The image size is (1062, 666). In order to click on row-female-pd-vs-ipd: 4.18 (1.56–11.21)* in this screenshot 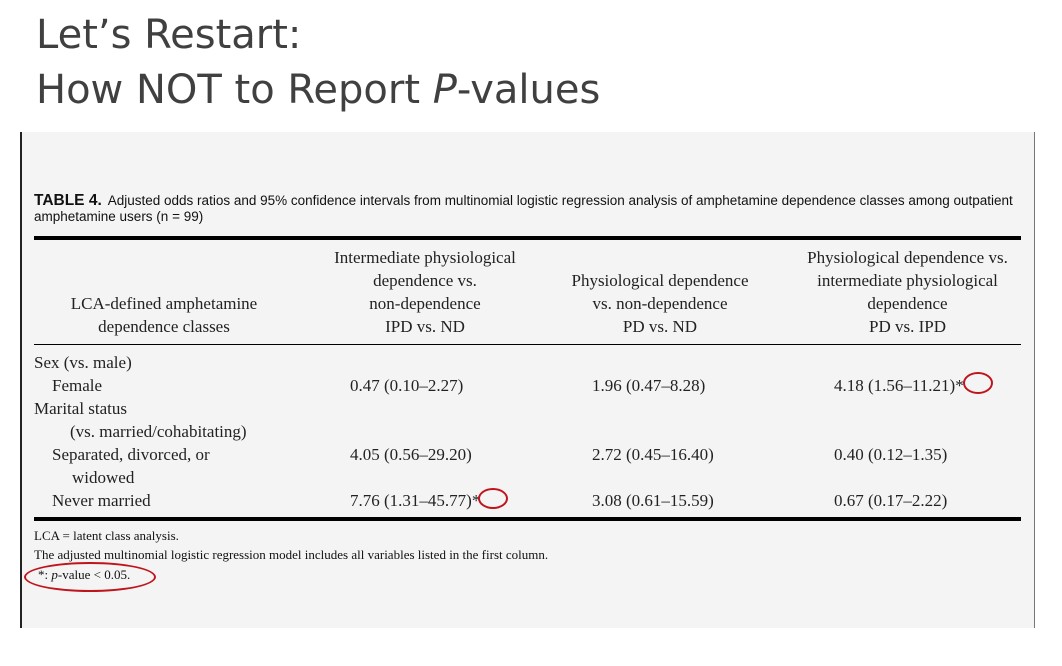, I will do `click(899, 385)`.